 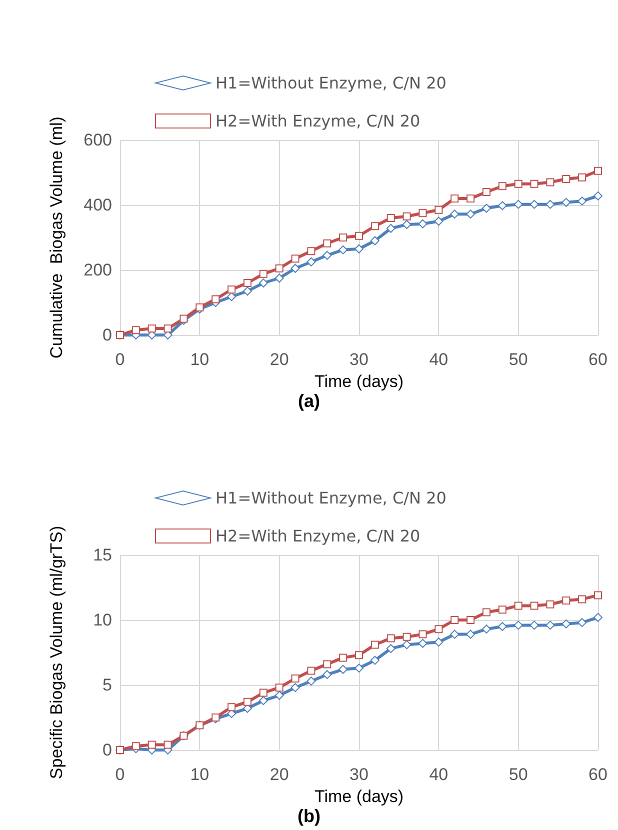 What do you see at coordinates (56, 237) in the screenshot?
I see `y-axis-title: Cumulative Biogas Volume (ml)` at bounding box center [56, 237].